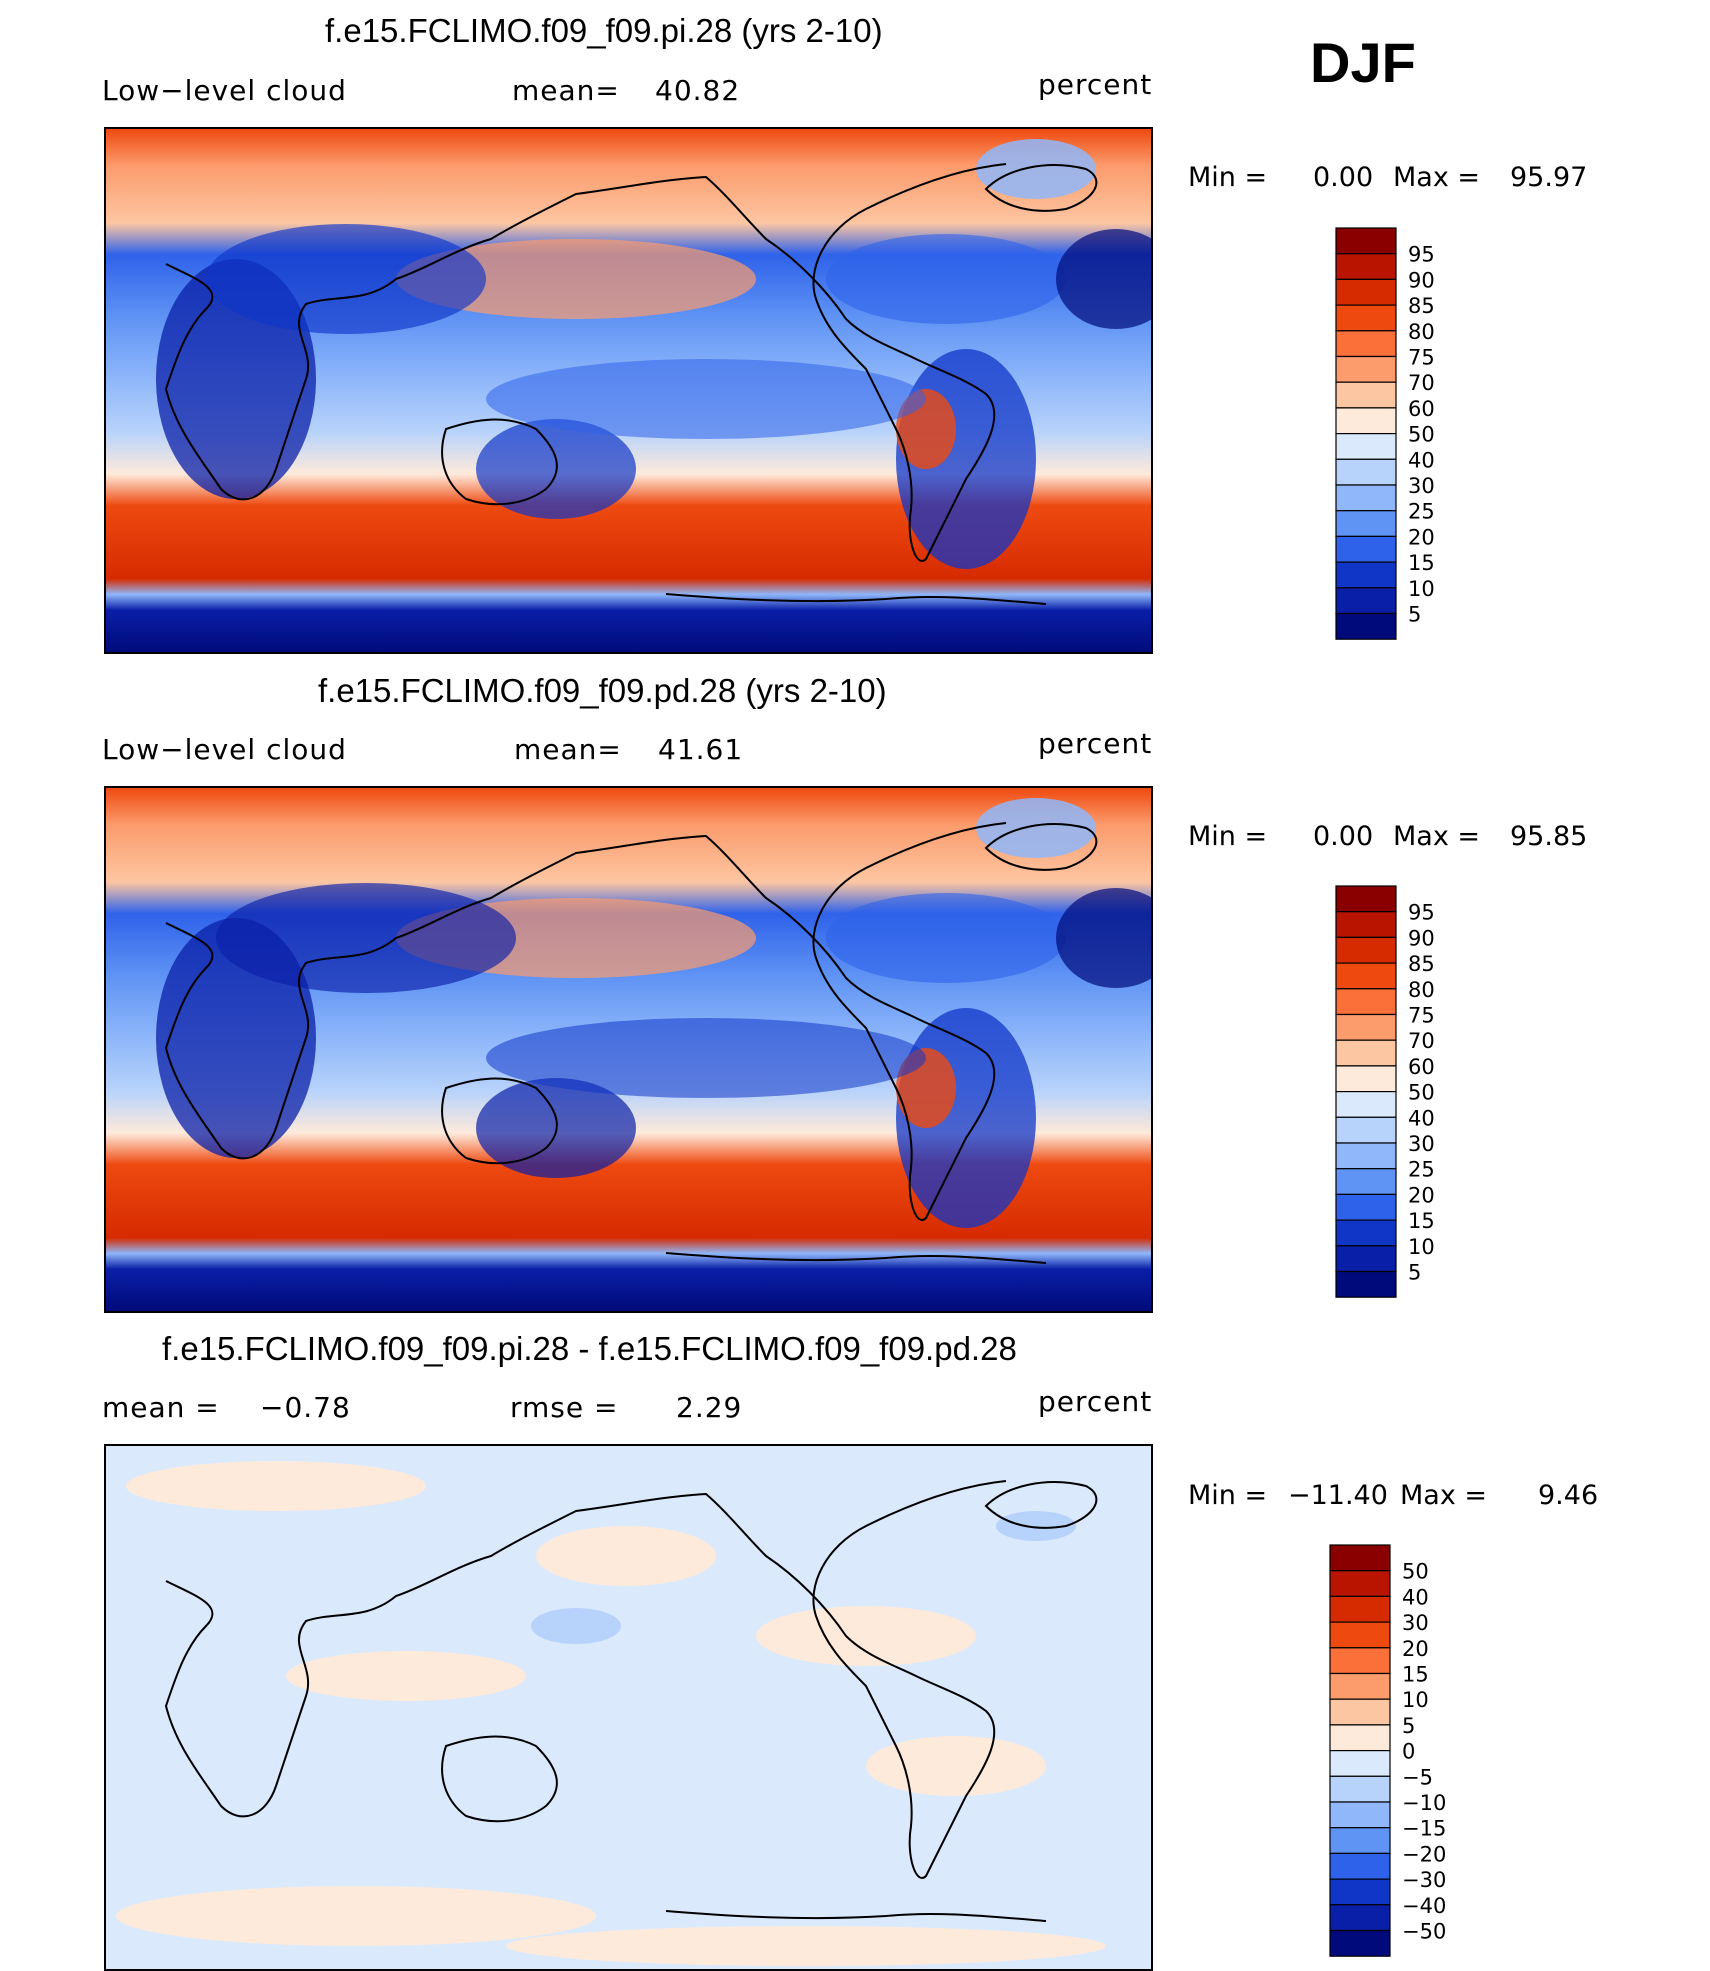  What do you see at coordinates (602, 690) in the screenshot?
I see `panel-2-title: f.e15.FCLIMO.f09_f09.pd.28 (yrs 2-10)` at bounding box center [602, 690].